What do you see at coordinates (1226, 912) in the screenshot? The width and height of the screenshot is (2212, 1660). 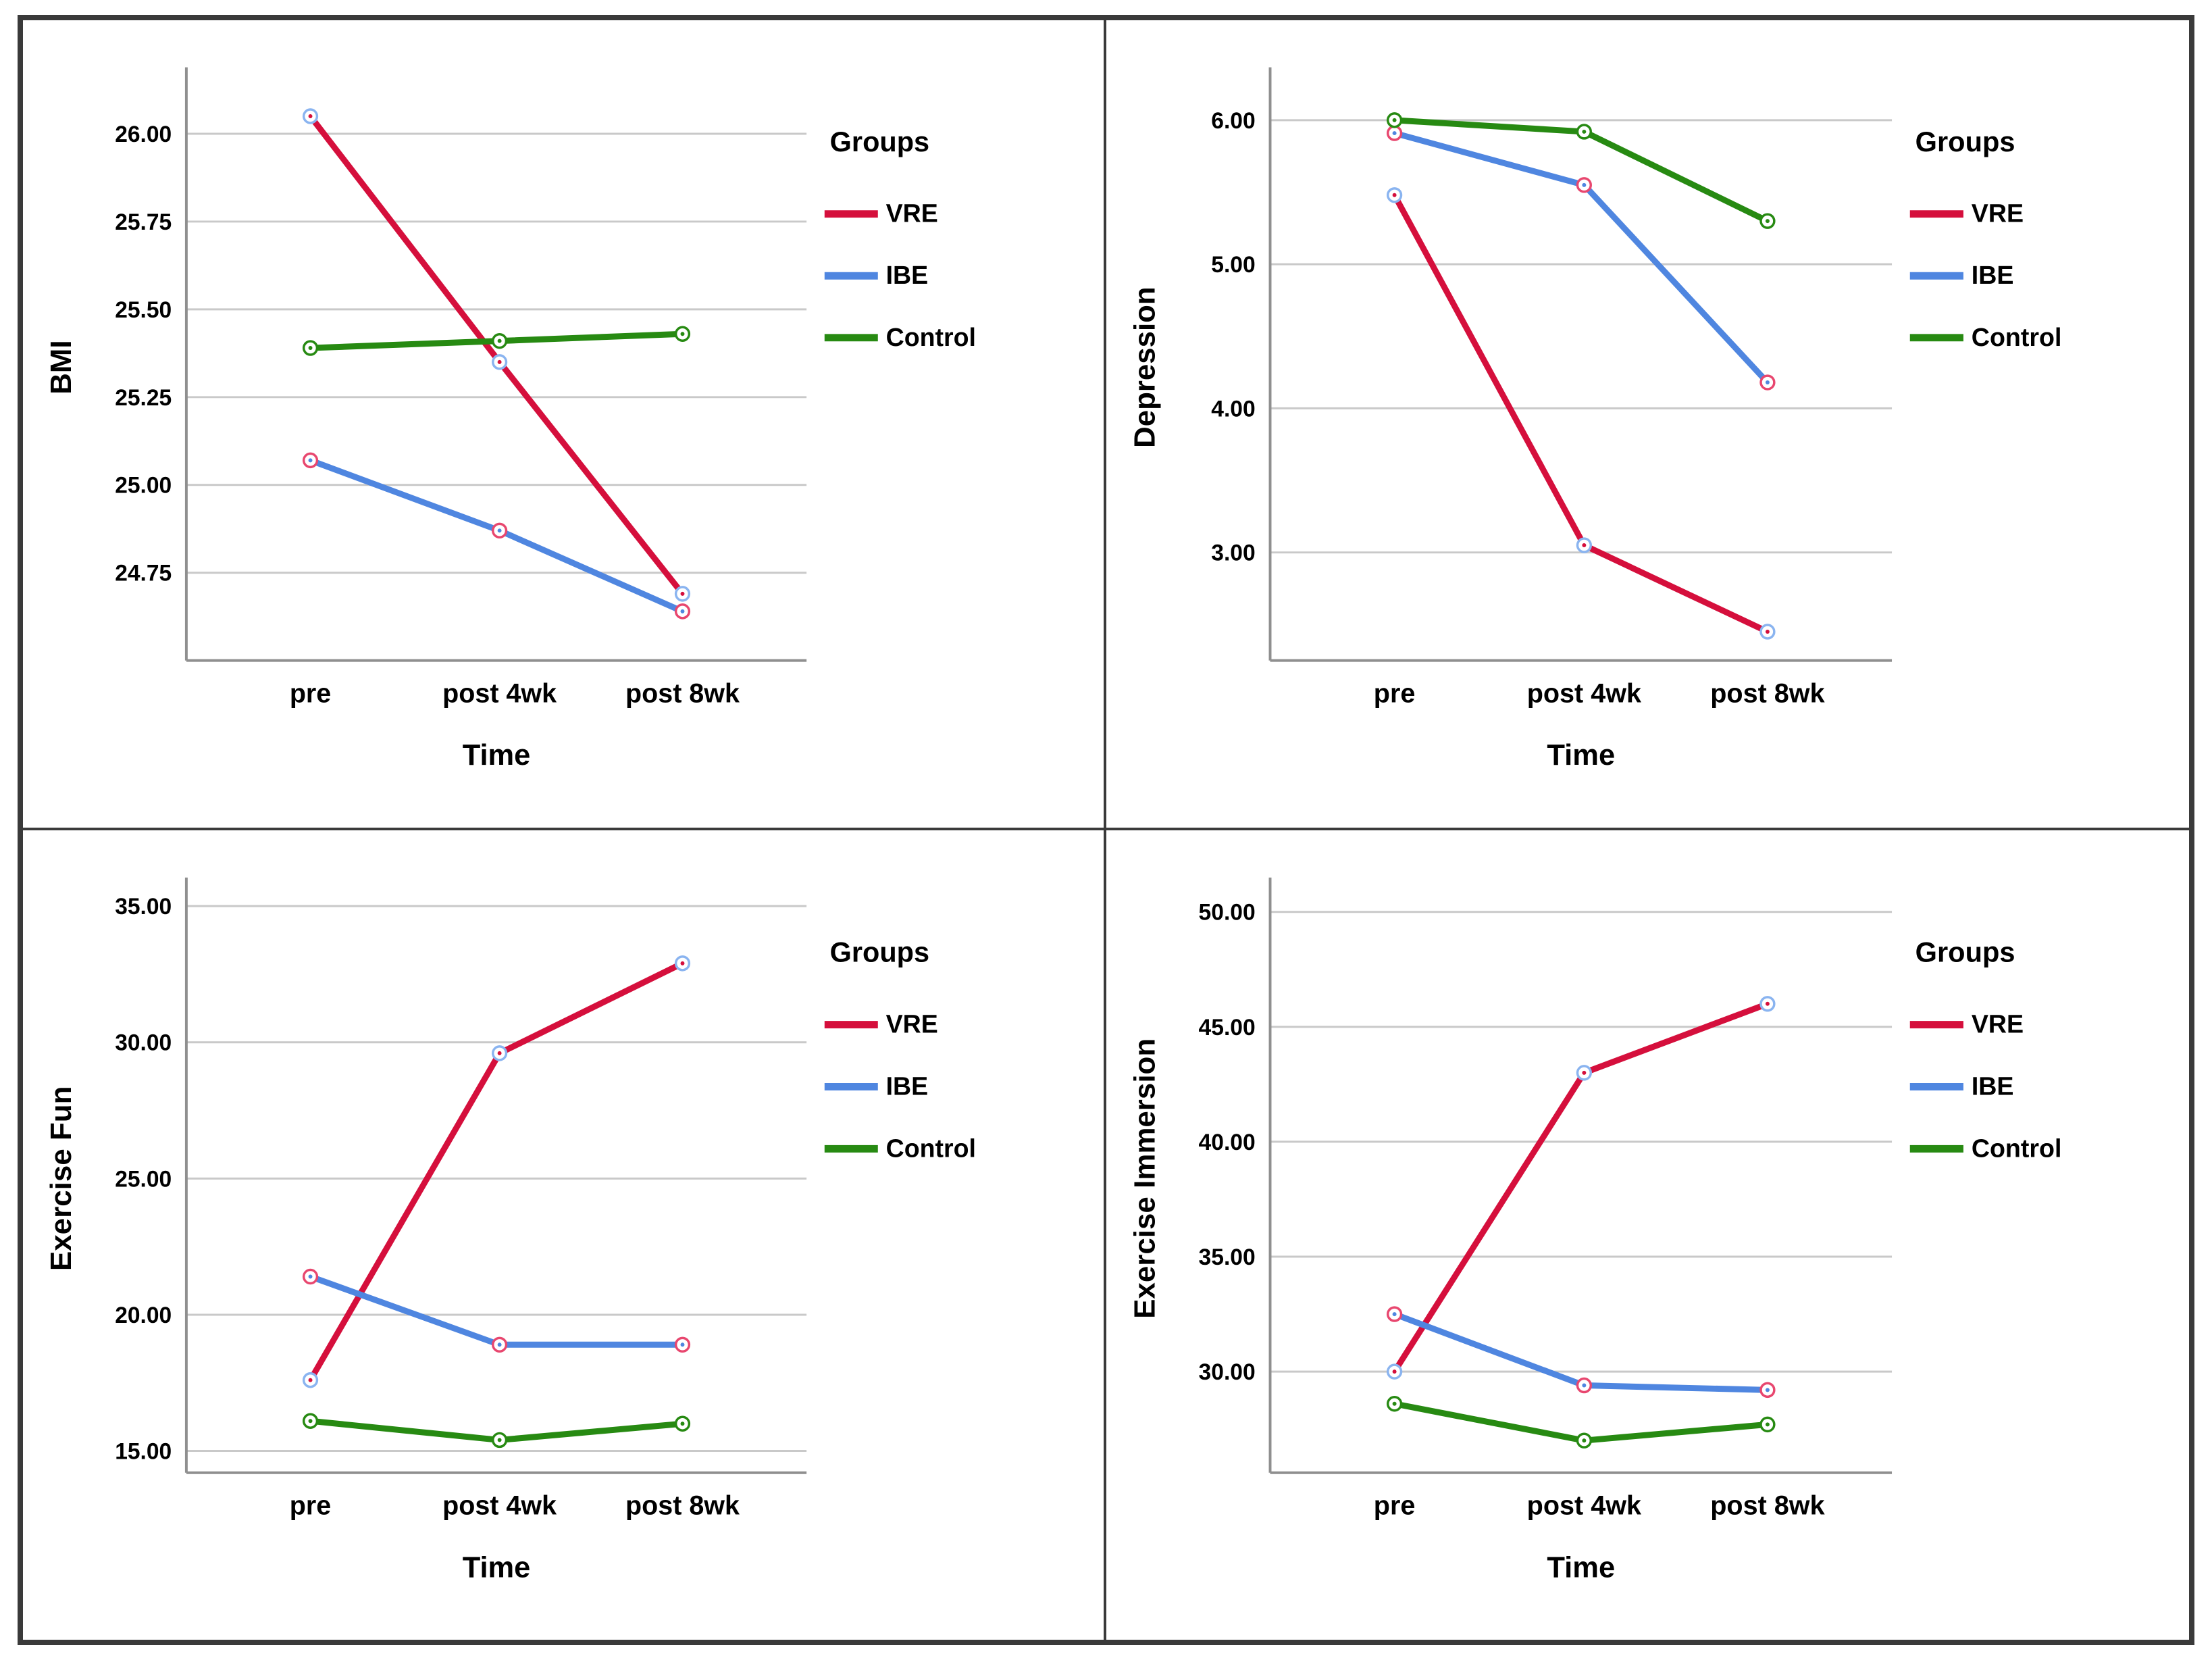 I see `y-tick-label: 50.00` at bounding box center [1226, 912].